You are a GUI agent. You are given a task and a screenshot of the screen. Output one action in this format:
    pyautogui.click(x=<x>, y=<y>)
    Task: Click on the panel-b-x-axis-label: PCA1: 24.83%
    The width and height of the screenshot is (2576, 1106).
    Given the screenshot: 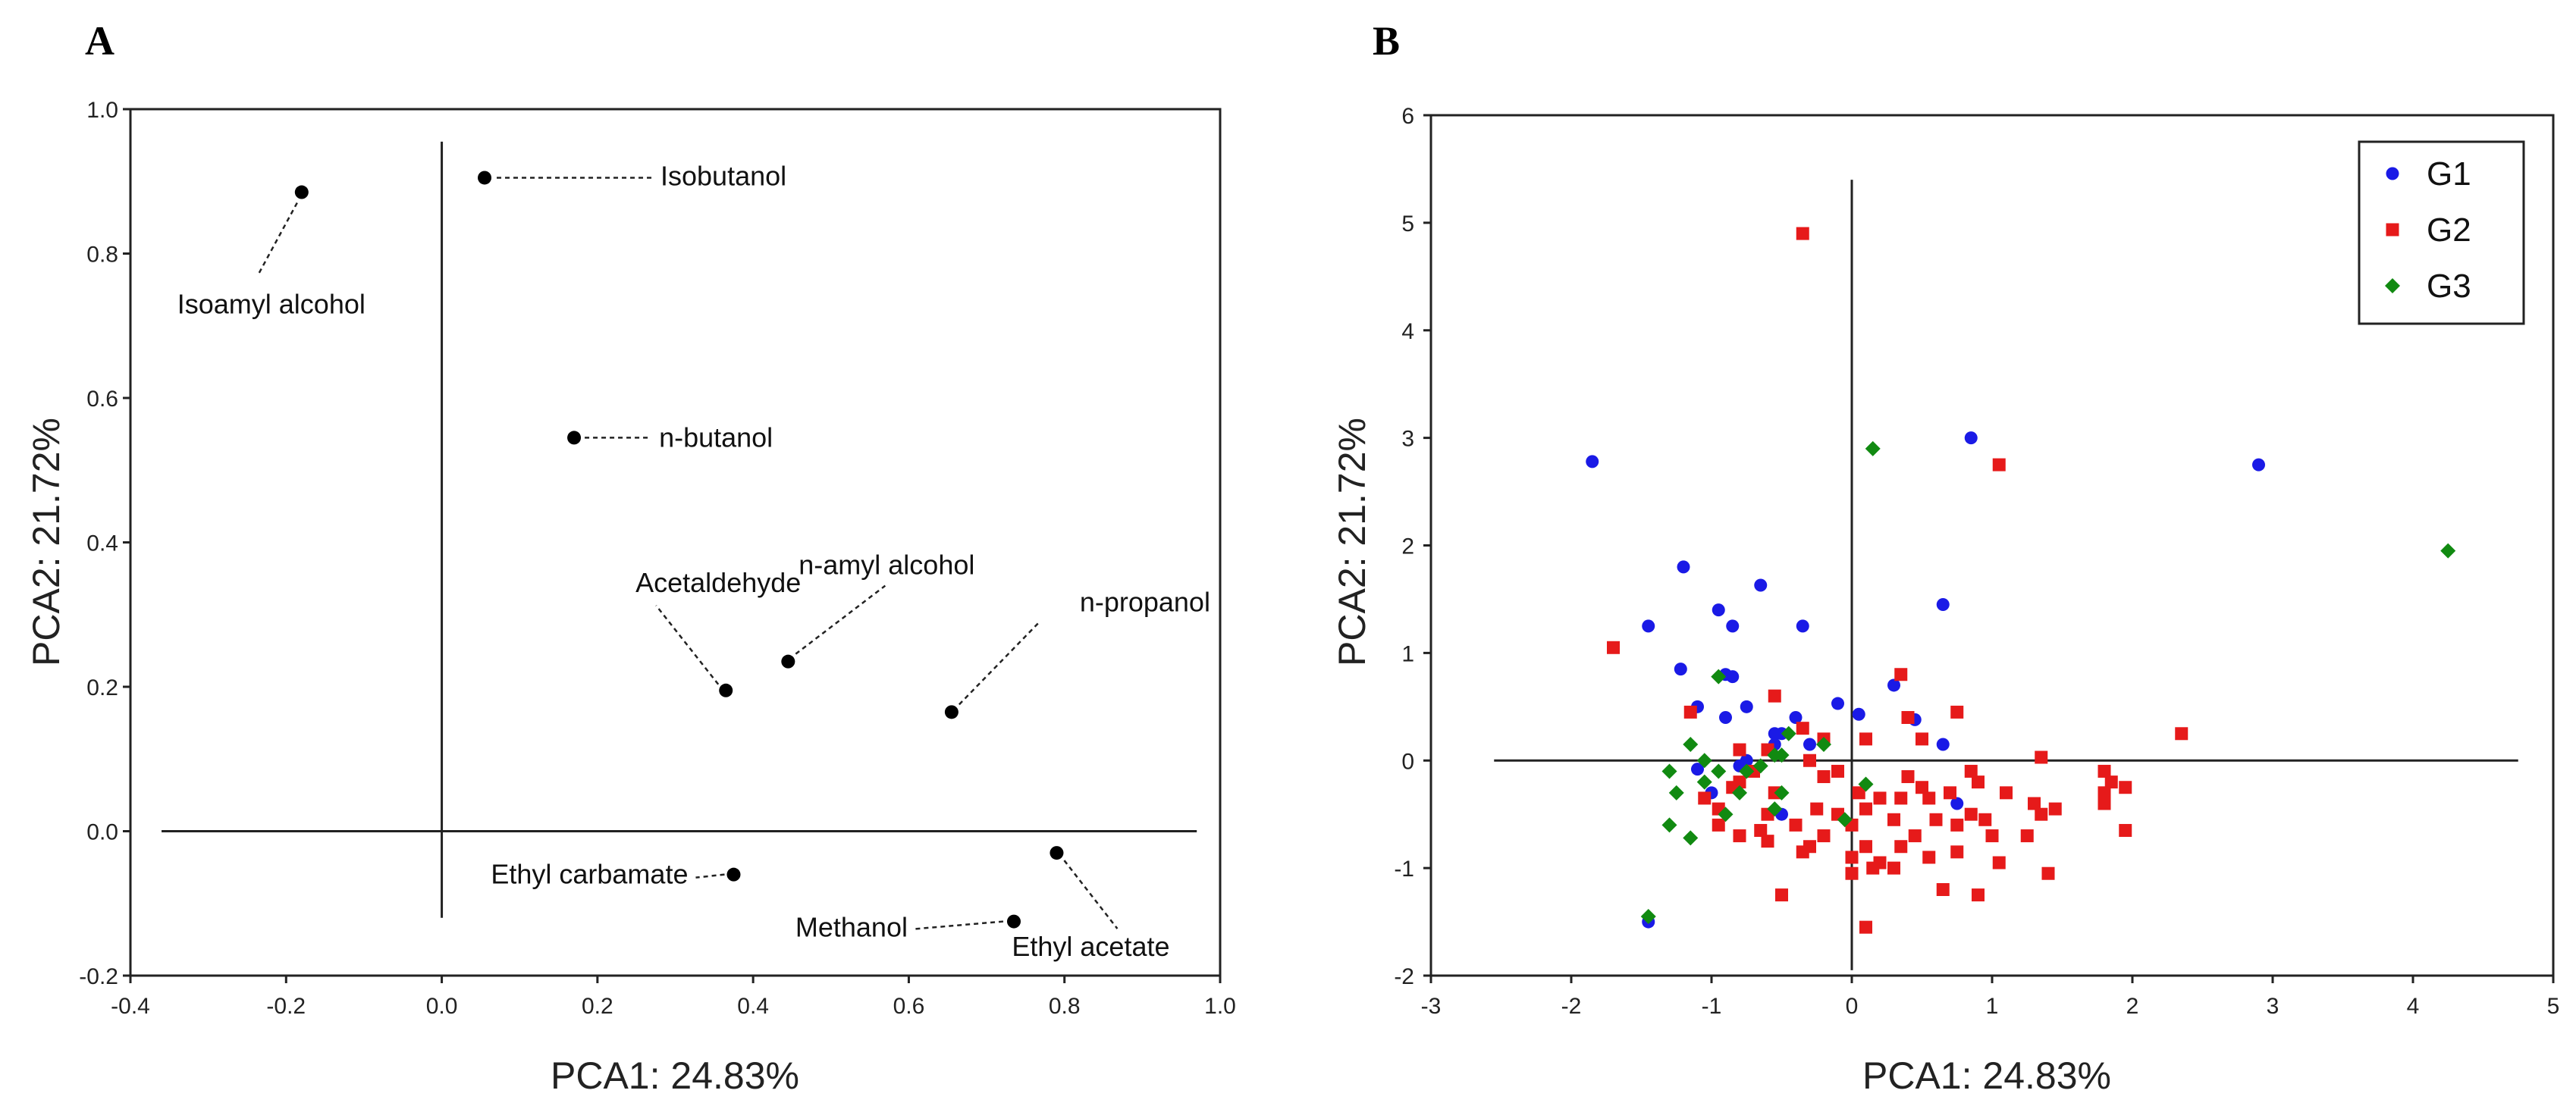 What is the action you would take?
    pyautogui.click(x=1986, y=1075)
    